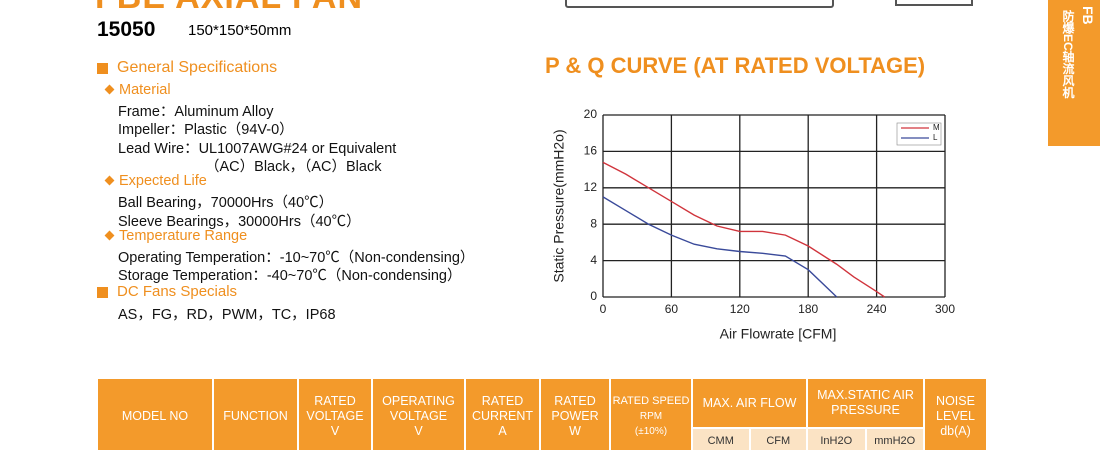 The height and width of the screenshot is (450, 1100). I want to click on header-cell: MAX. AIR FLOW, so click(749, 403).